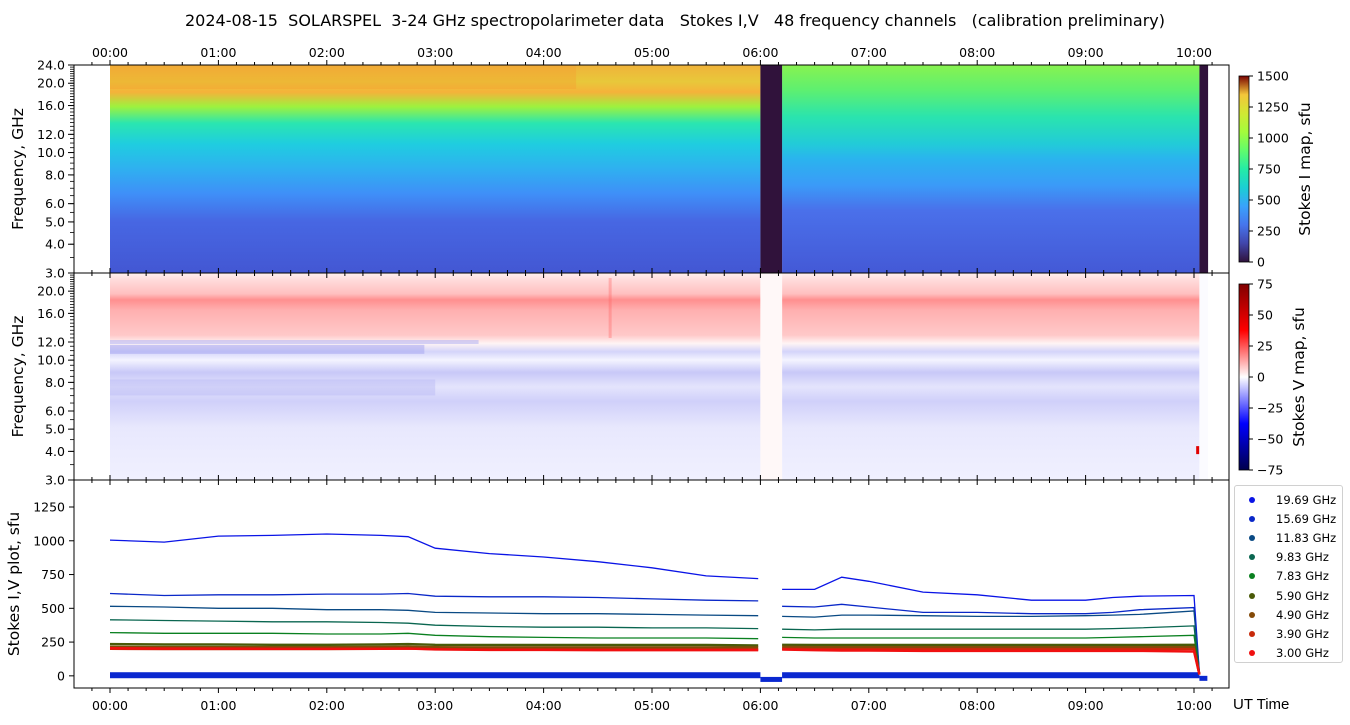  What do you see at coordinates (1302, 595) in the screenshot?
I see `legend-label: 5.90 GHz` at bounding box center [1302, 595].